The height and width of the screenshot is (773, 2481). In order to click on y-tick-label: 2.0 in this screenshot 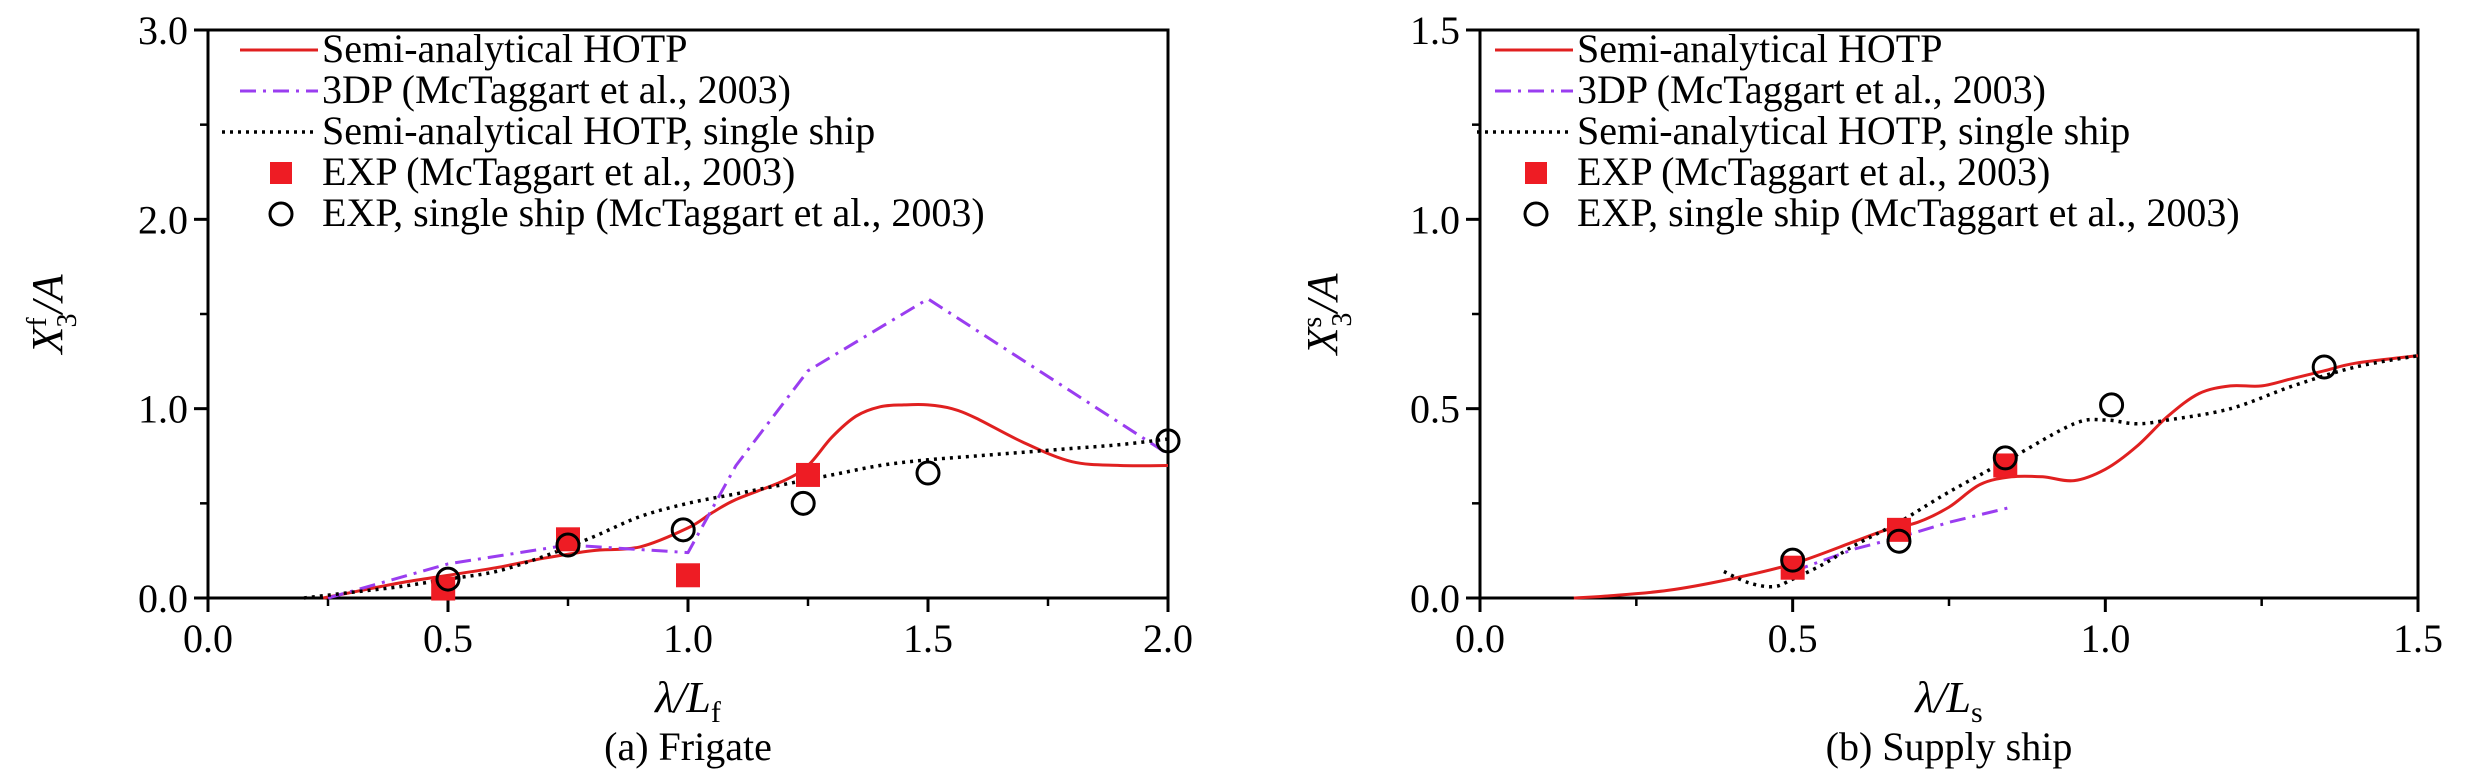, I will do `click(163, 219)`.